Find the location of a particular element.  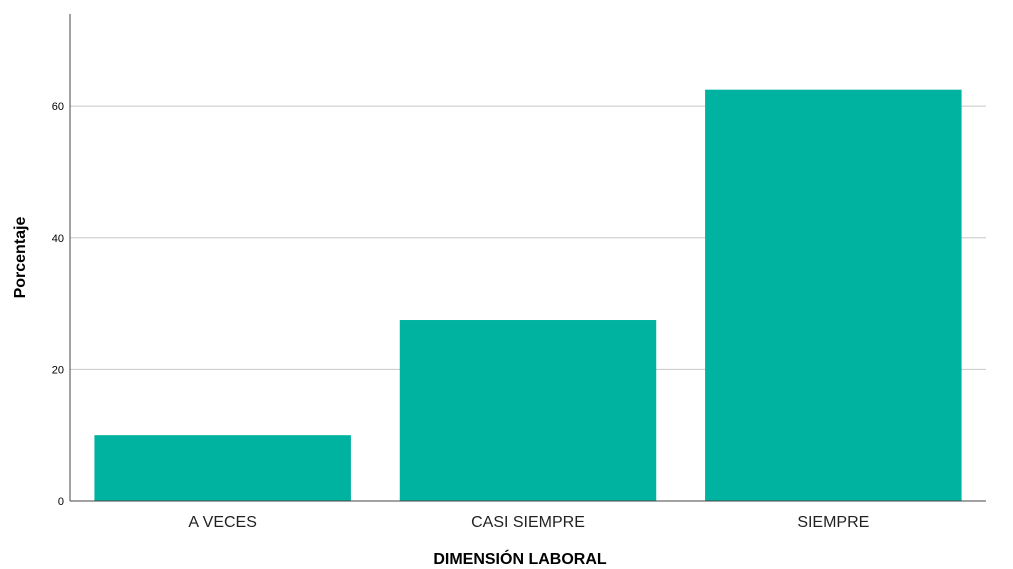

x-category-label: A VECES is located at coordinates (222, 522).